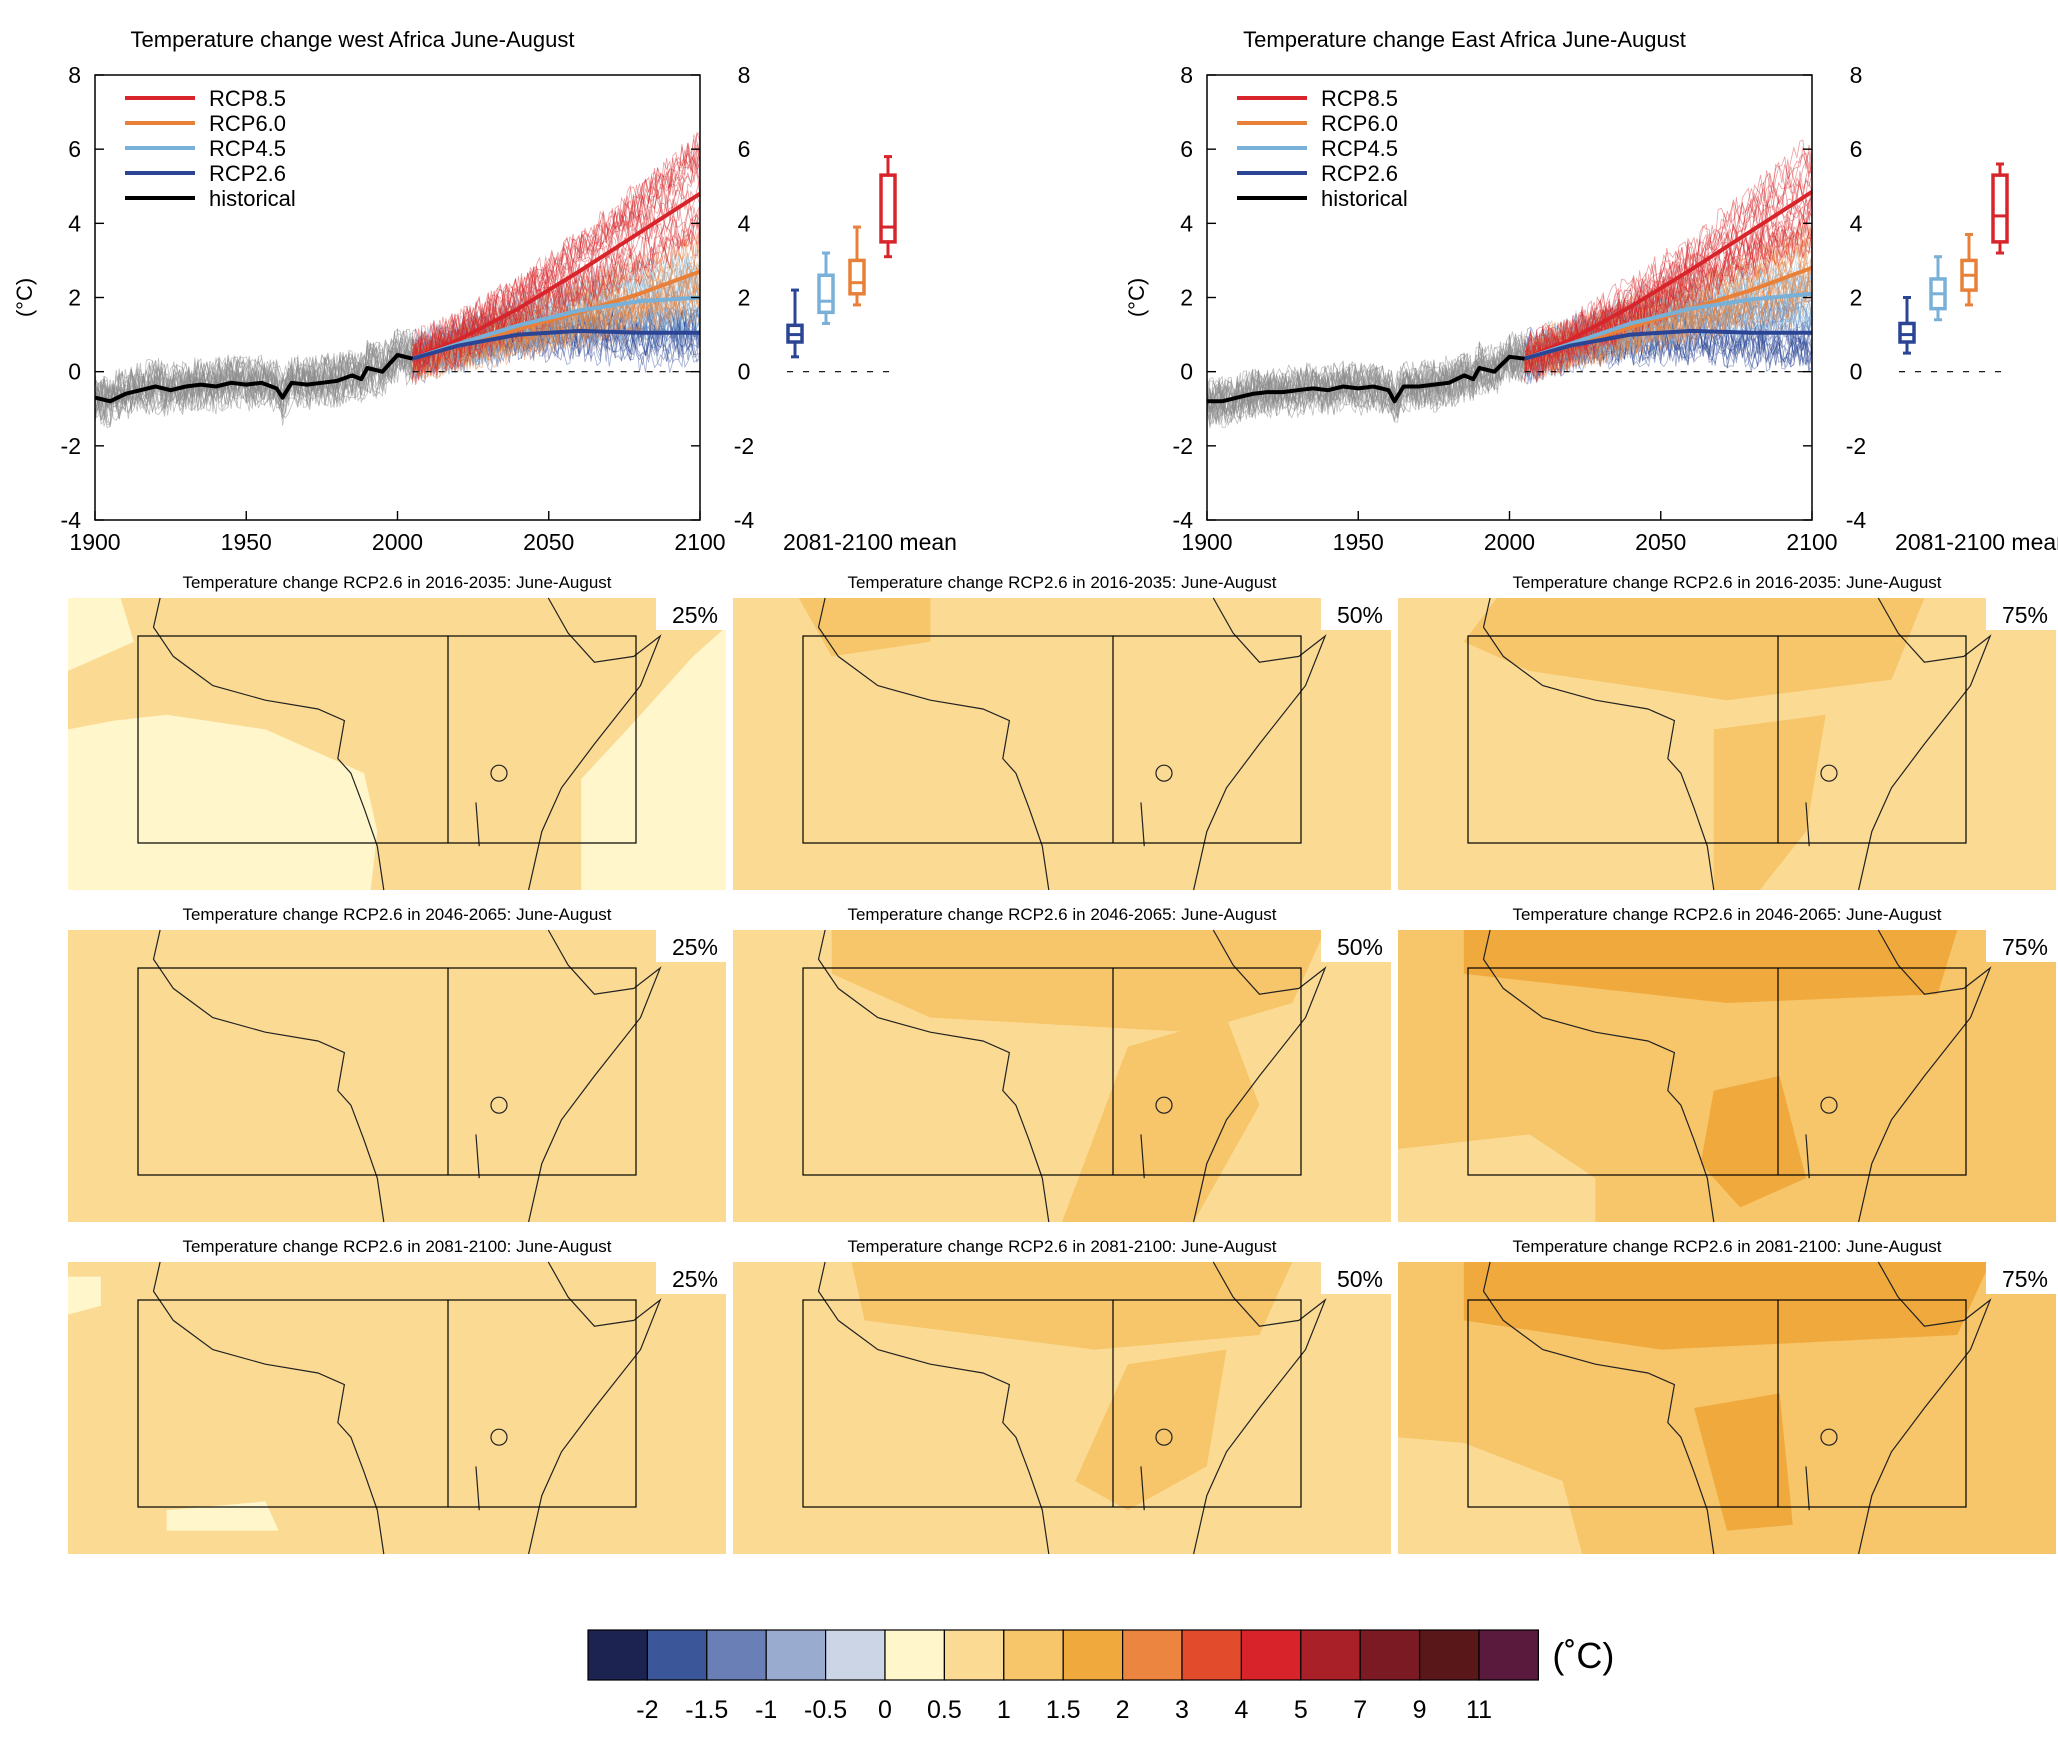 The image size is (2058, 1762). I want to click on colorbar-tick-label: 1.5, so click(1063, 1710).